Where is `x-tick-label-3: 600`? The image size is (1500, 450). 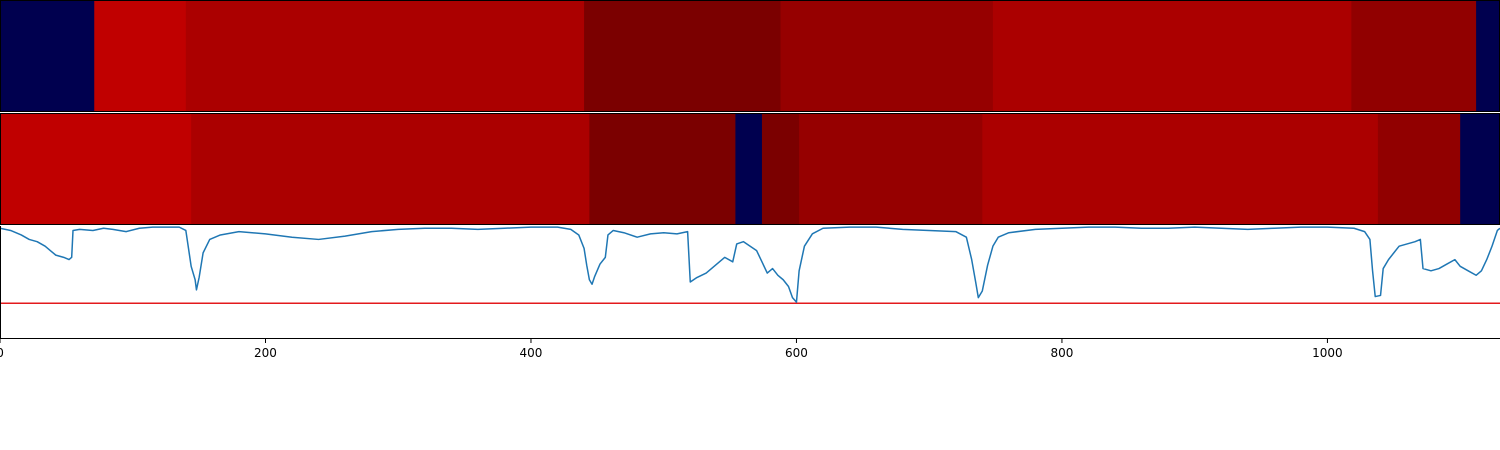 x-tick-label-3: 600 is located at coordinates (796, 353).